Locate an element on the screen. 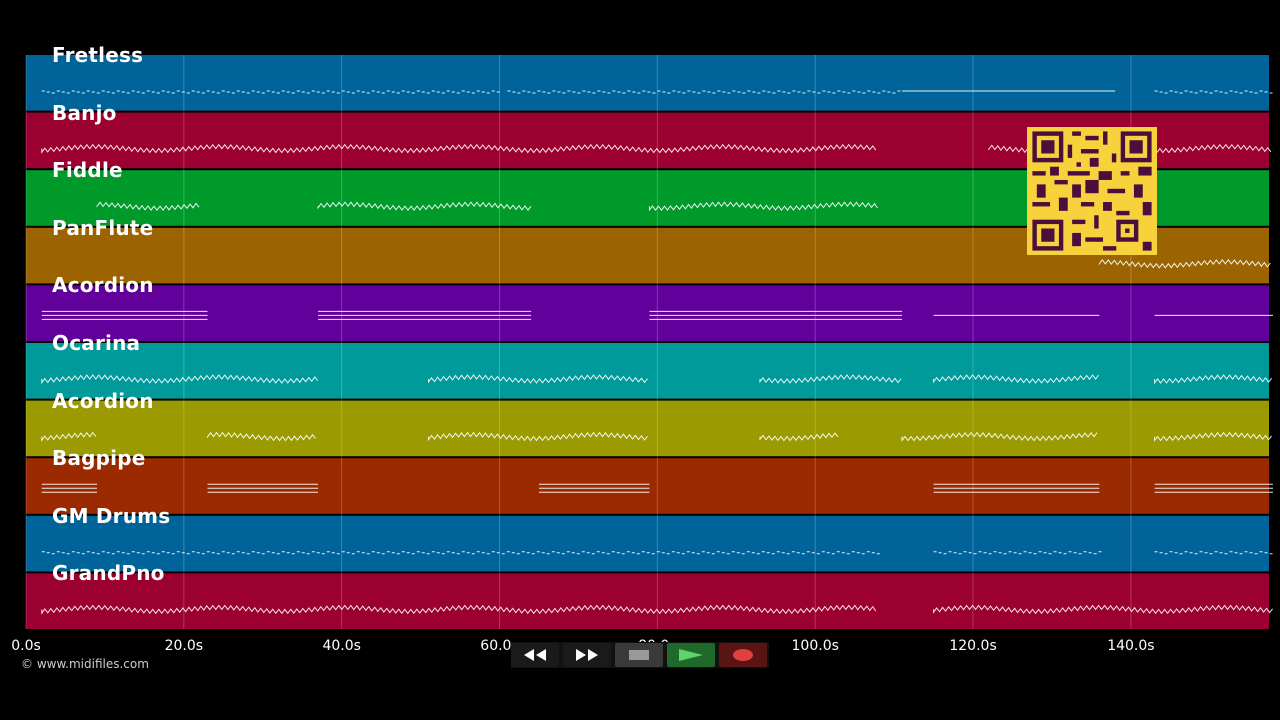 Image resolution: width=1280 pixels, height=720 pixels. tick-label: 40.0s is located at coordinates (341, 646).